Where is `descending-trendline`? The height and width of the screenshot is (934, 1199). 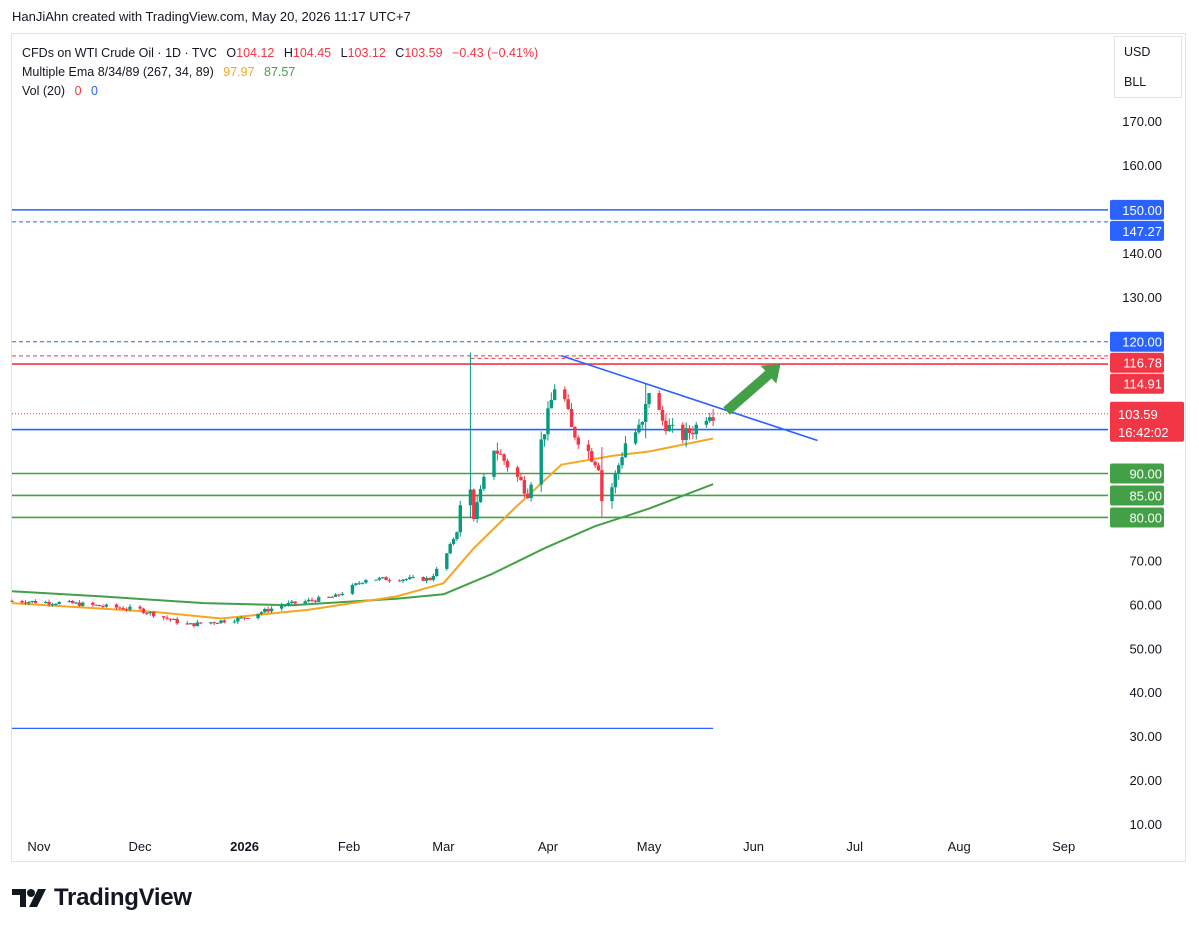 descending-trendline is located at coordinates (689, 398).